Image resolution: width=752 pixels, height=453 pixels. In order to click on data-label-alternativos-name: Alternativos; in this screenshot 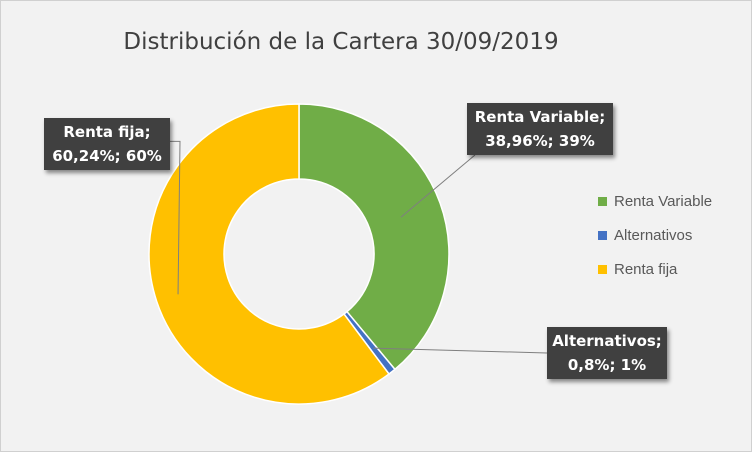, I will do `click(607, 341)`.